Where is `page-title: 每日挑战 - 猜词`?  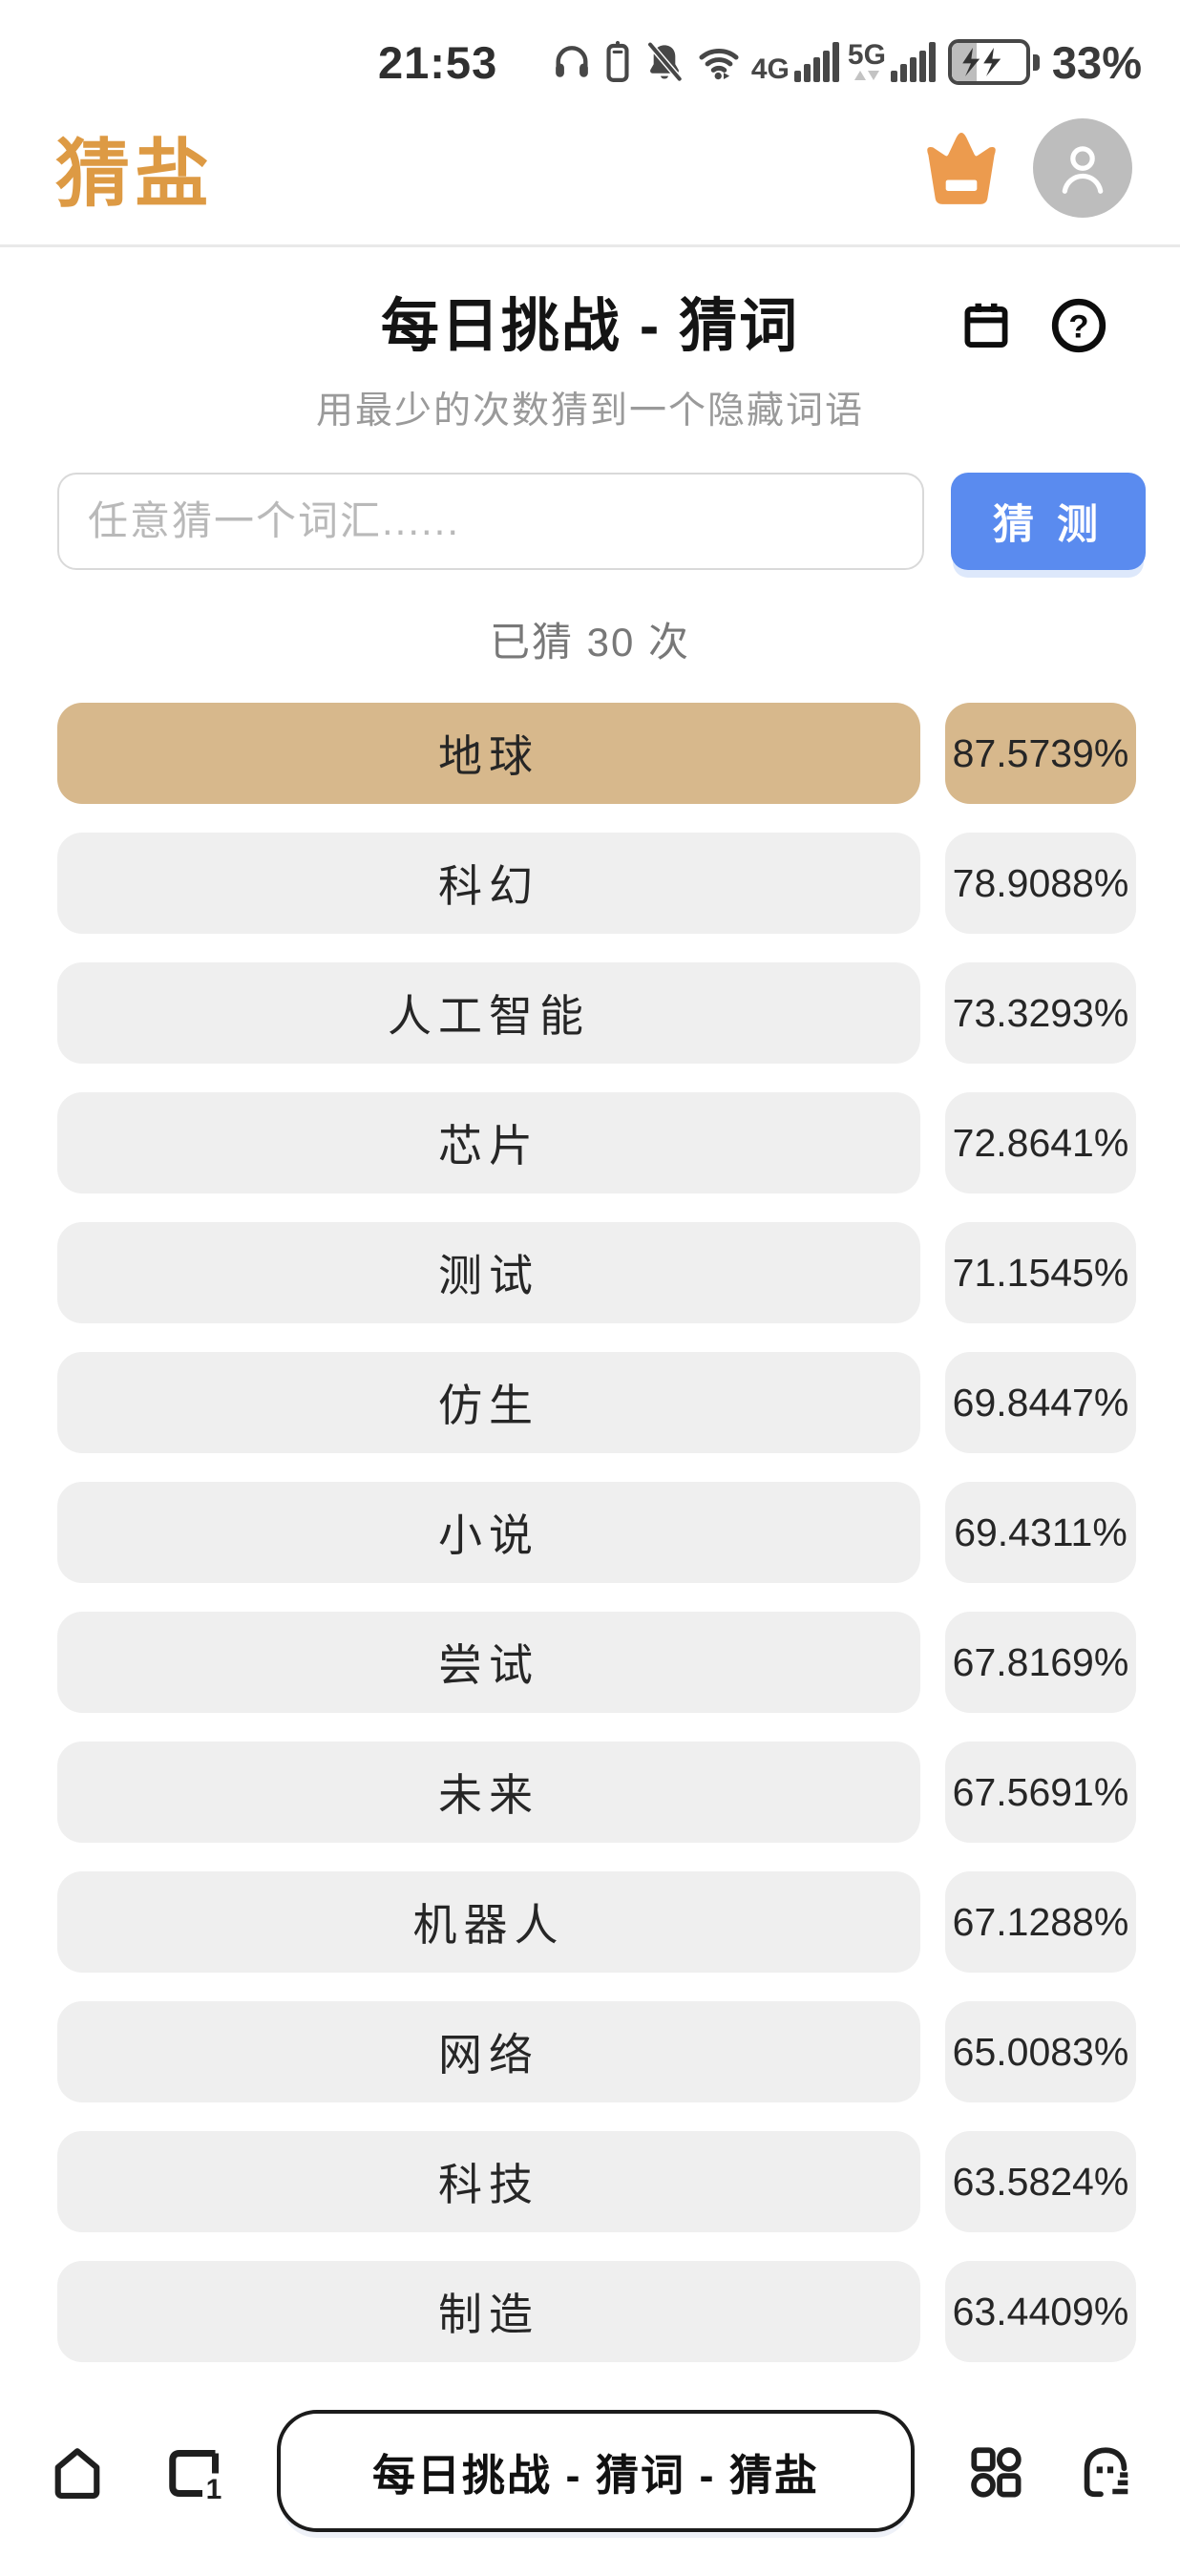 page-title: 每日挑战 - 猜词 is located at coordinates (590, 325).